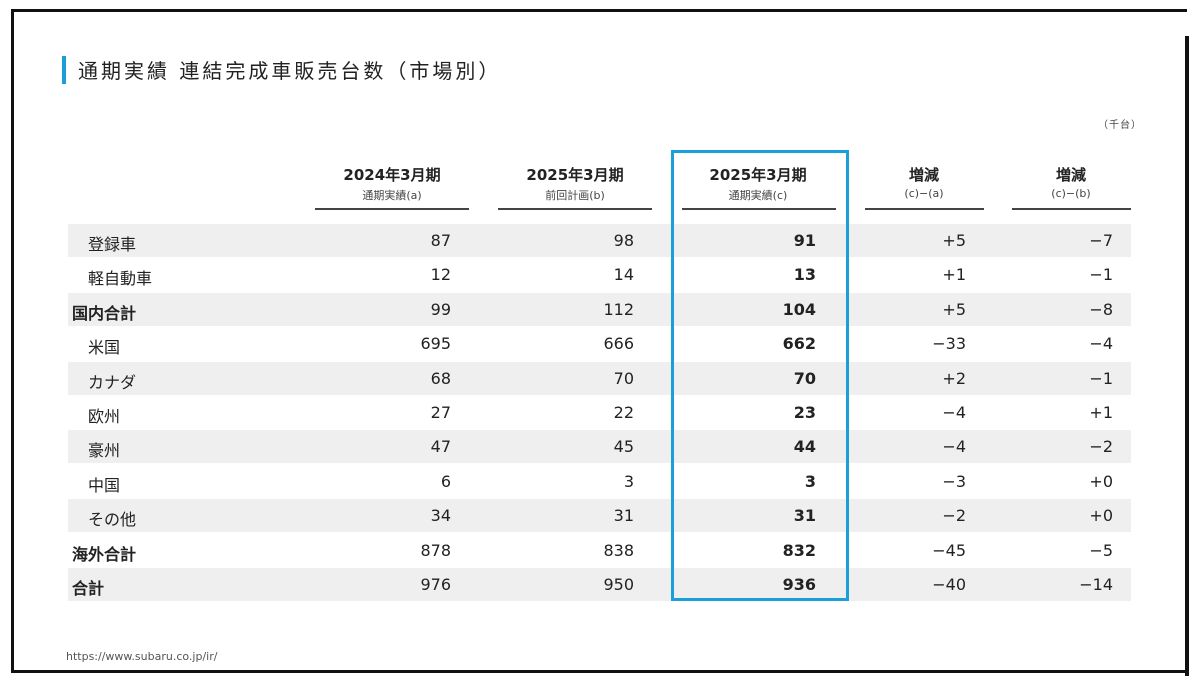  I want to click on table-cell: 838, so click(618, 550).